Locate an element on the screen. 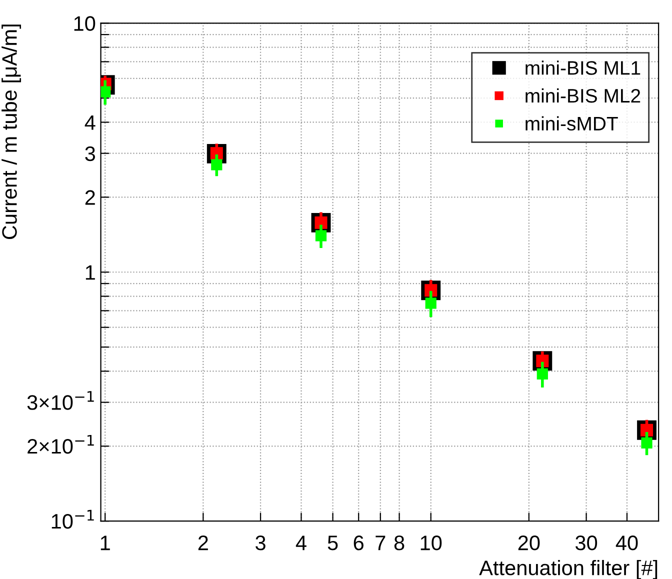 The height and width of the screenshot is (579, 672). x-tick-label: 6 is located at coordinates (359, 543).